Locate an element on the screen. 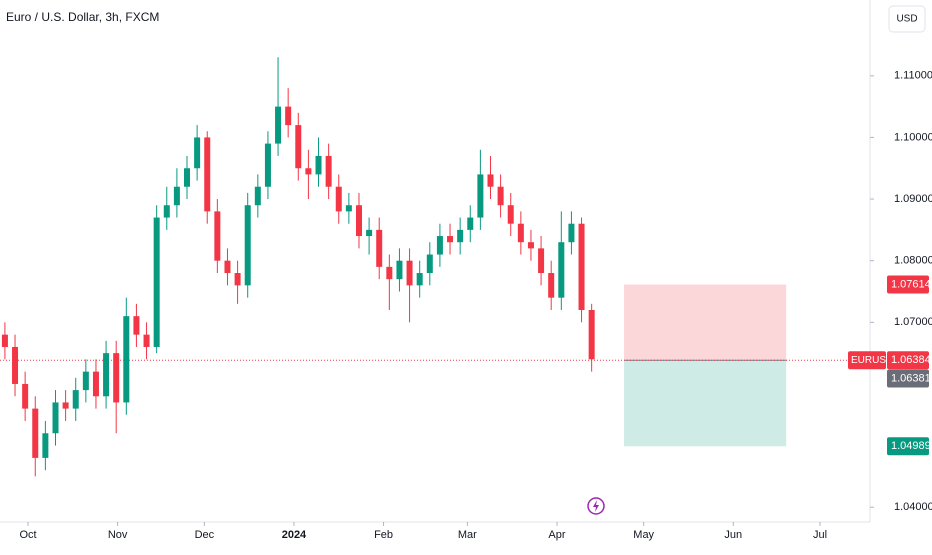  stop-price-label: 1.07614 is located at coordinates (911, 284).